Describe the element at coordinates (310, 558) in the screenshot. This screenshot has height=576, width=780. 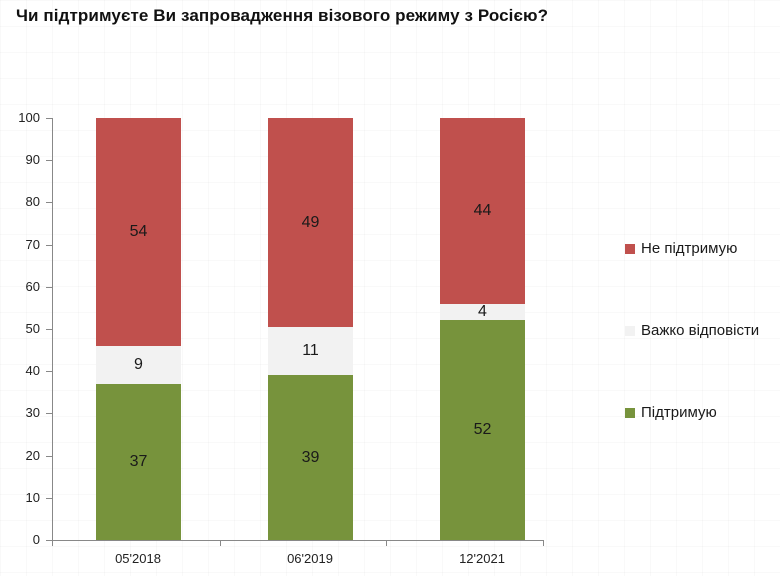
I see `x-tick-label: 06'2019` at that location.